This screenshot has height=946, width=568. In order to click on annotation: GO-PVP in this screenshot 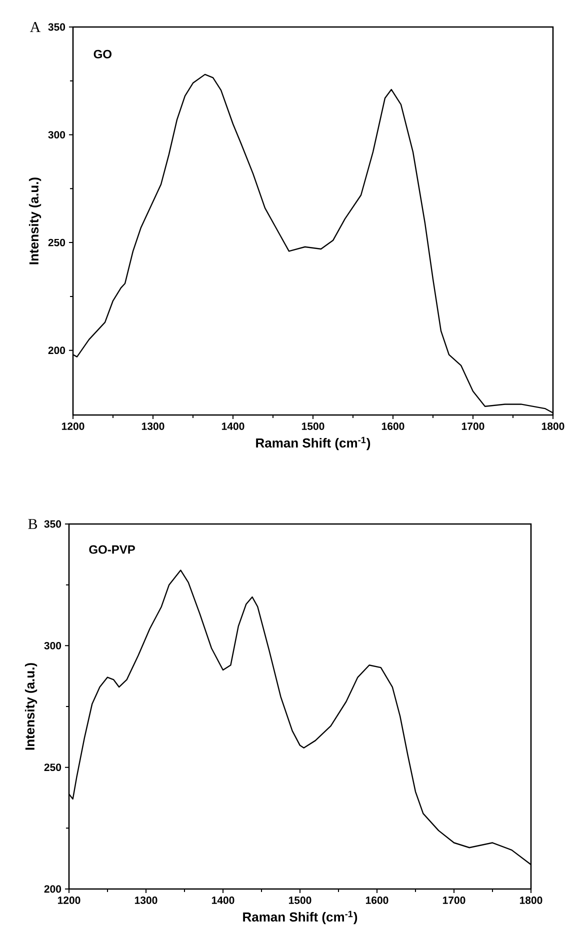, I will do `click(112, 549)`.